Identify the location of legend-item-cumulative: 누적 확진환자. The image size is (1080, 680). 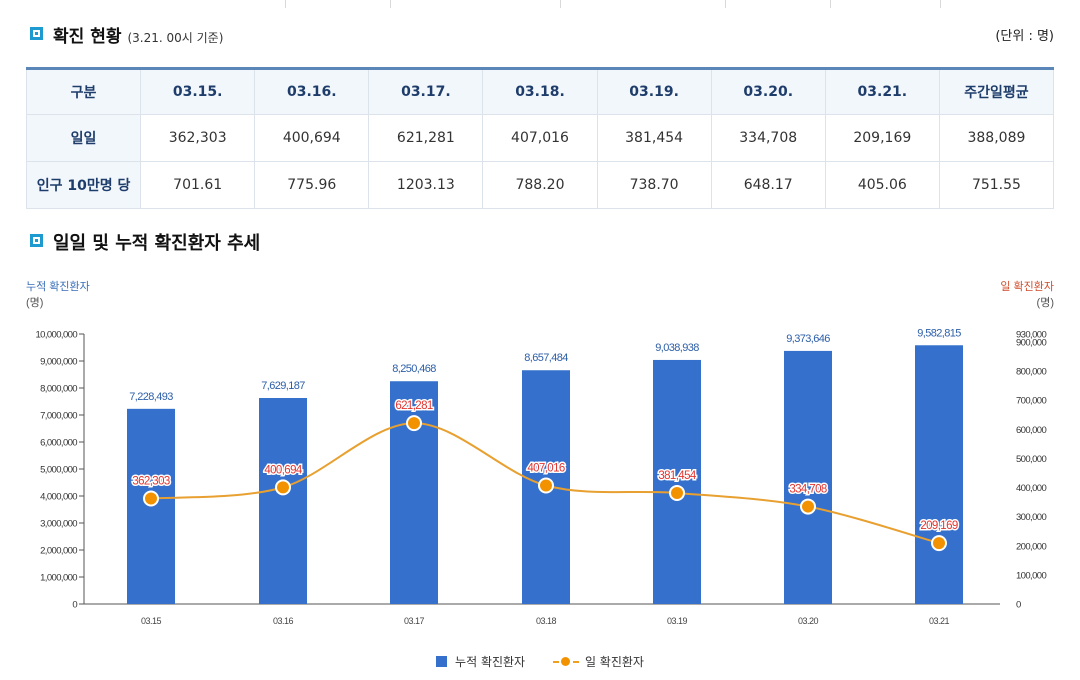
(480, 661).